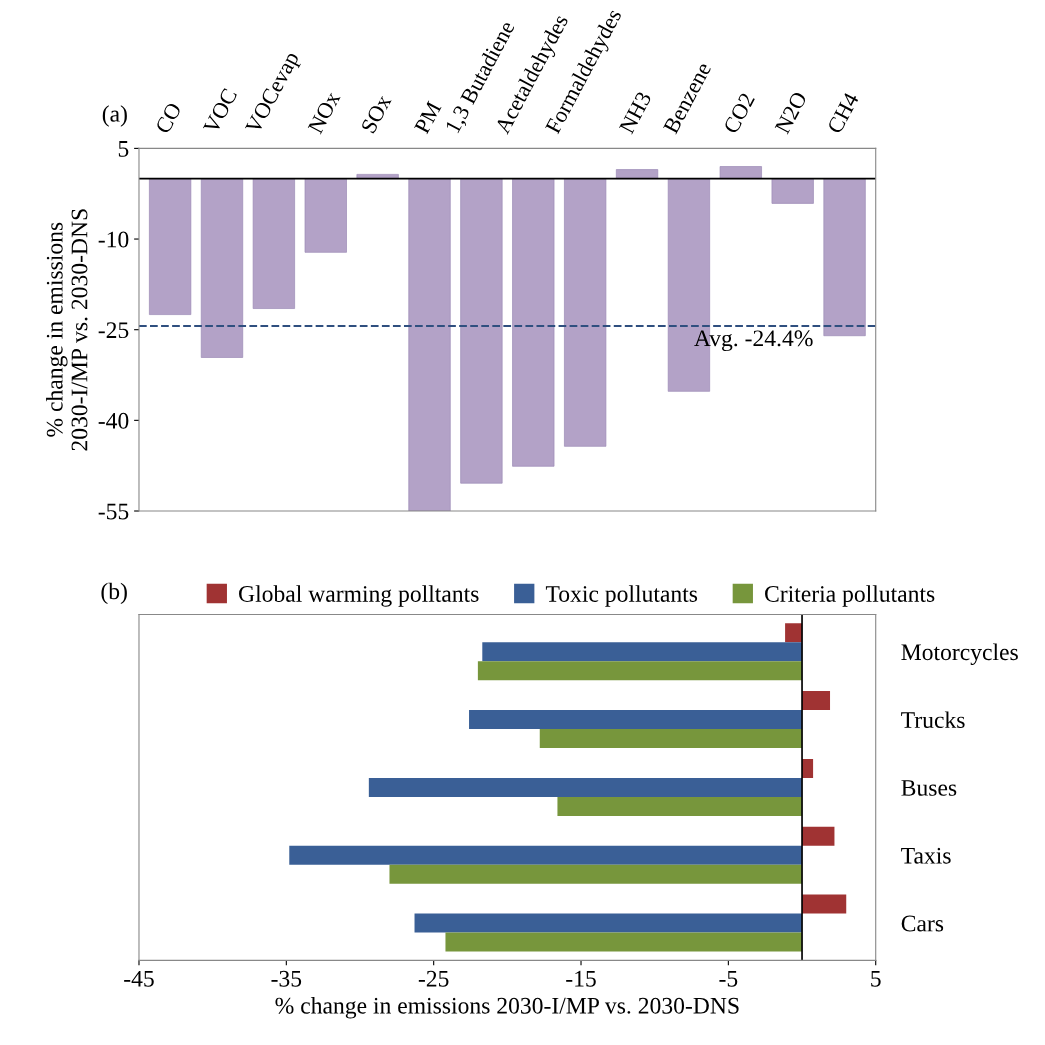 Image resolution: width=1045 pixels, height=1045 pixels. What do you see at coordinates (753, 341) in the screenshot?
I see `ref-line-label: Avg. -24.4%` at bounding box center [753, 341].